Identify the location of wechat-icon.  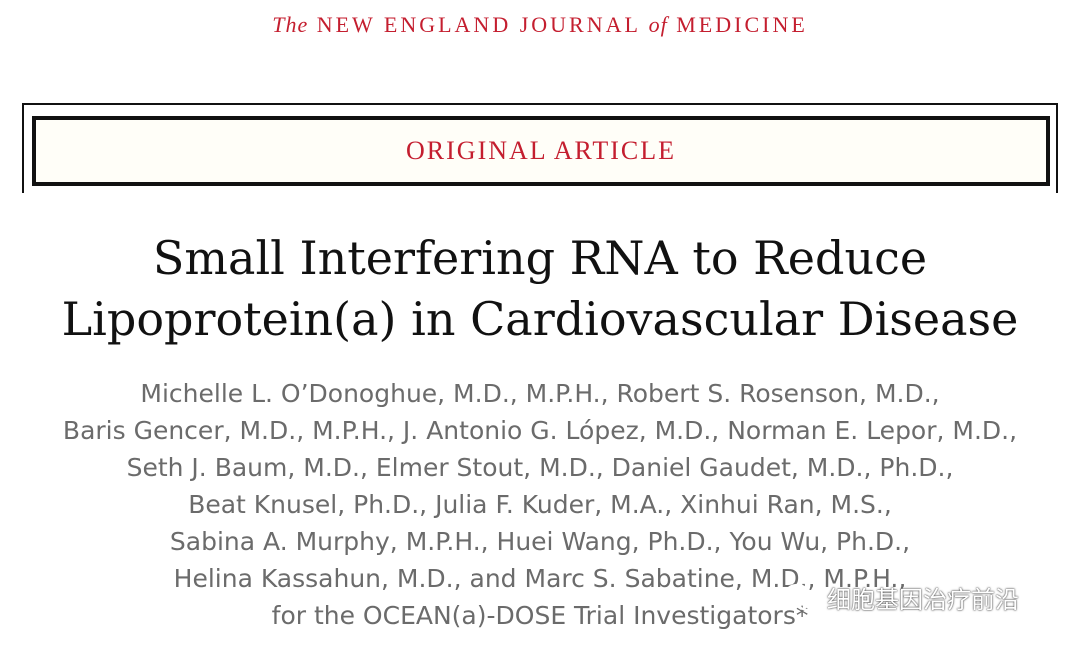
(802, 597).